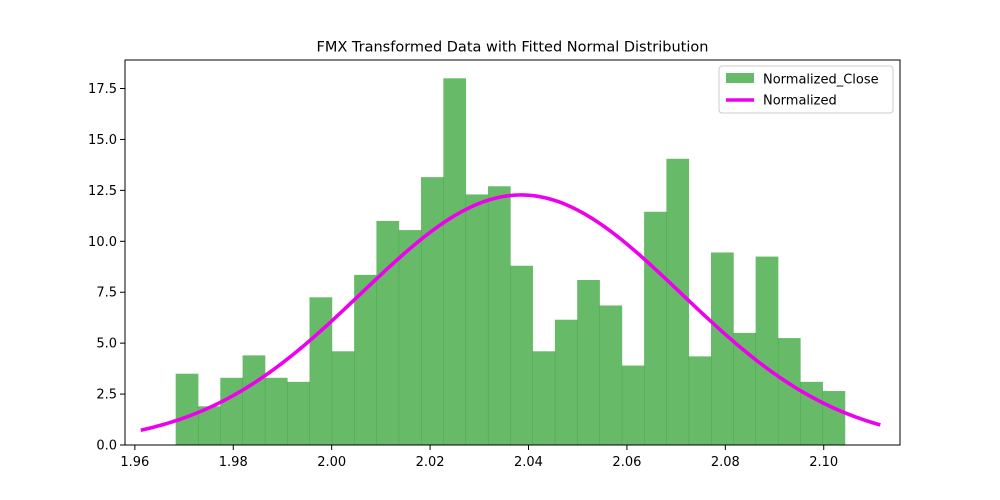 The image size is (1000, 500). What do you see at coordinates (134, 462) in the screenshot?
I see `x-tick-label: 1.96` at bounding box center [134, 462].